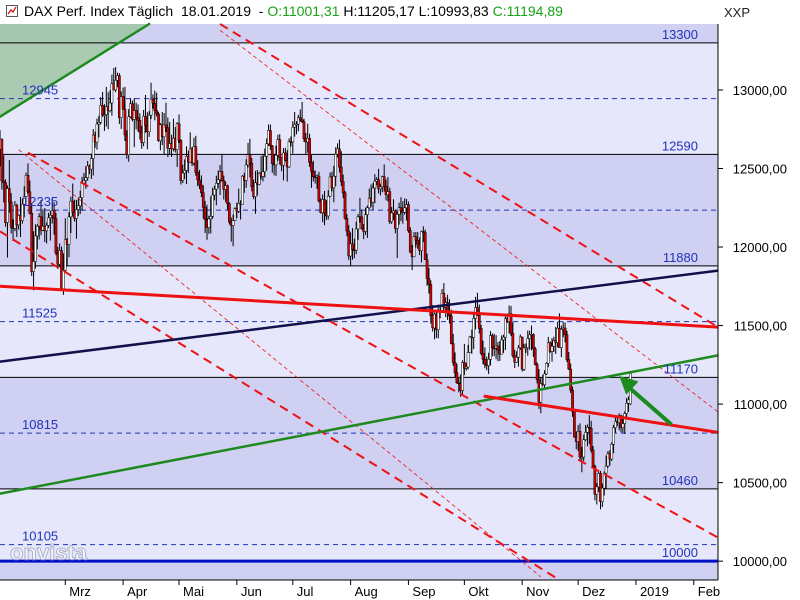  What do you see at coordinates (40, 536) in the screenshot?
I see `level-label: 10105` at bounding box center [40, 536].